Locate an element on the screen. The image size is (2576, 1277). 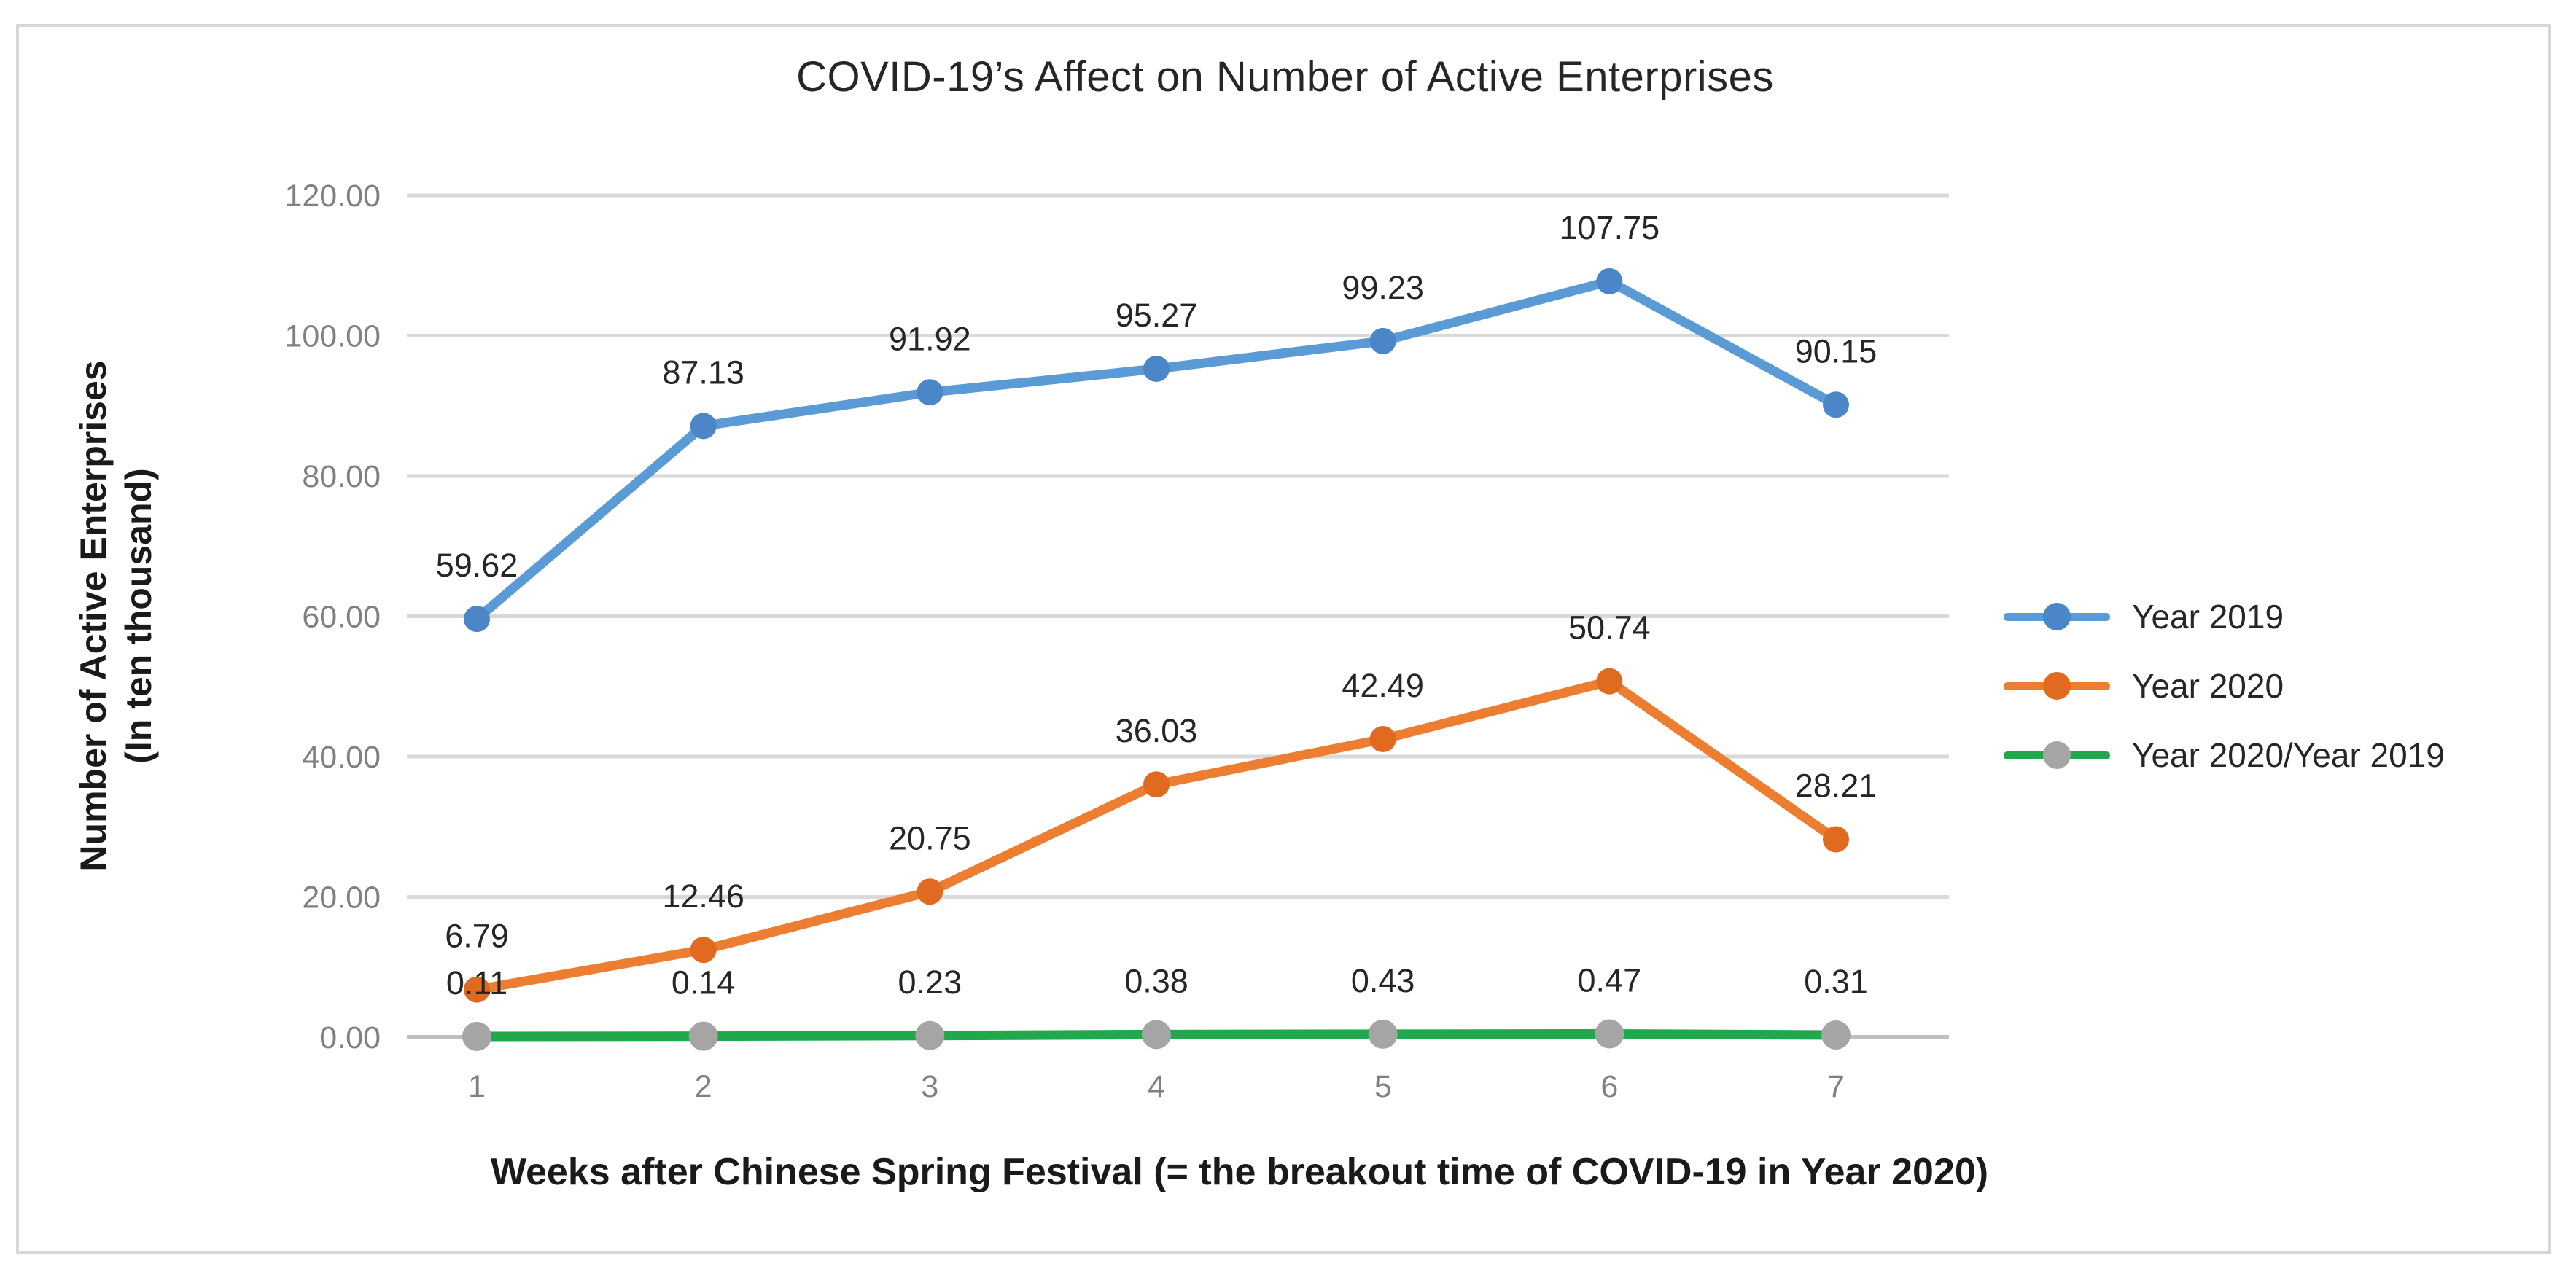
legend: Year 2019 Year 2020 Year 2020/Year 2019 is located at coordinates (2224, 685).